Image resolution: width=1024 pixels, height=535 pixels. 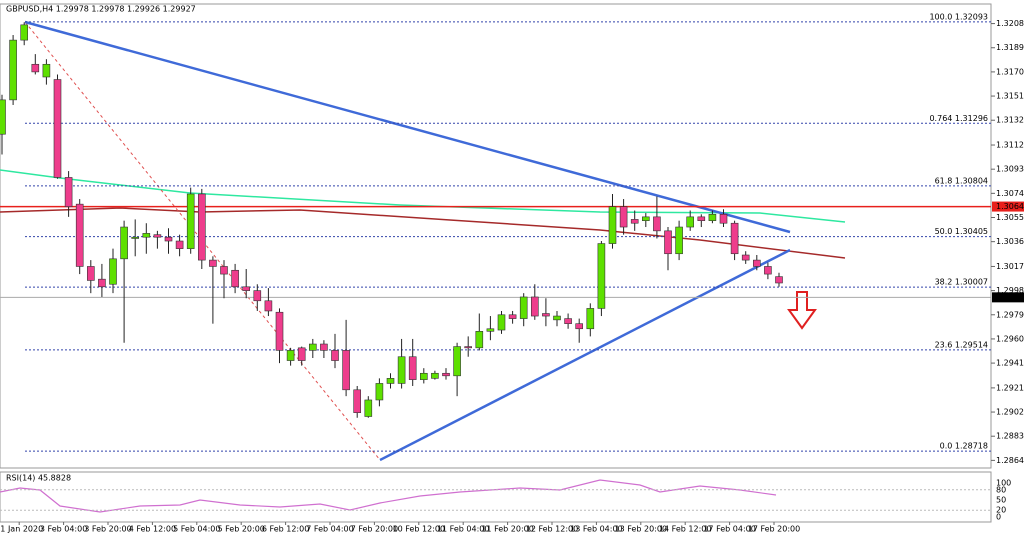 I want to click on x-tick-label: 3 Feb 04:00, so click(x=63, y=529).